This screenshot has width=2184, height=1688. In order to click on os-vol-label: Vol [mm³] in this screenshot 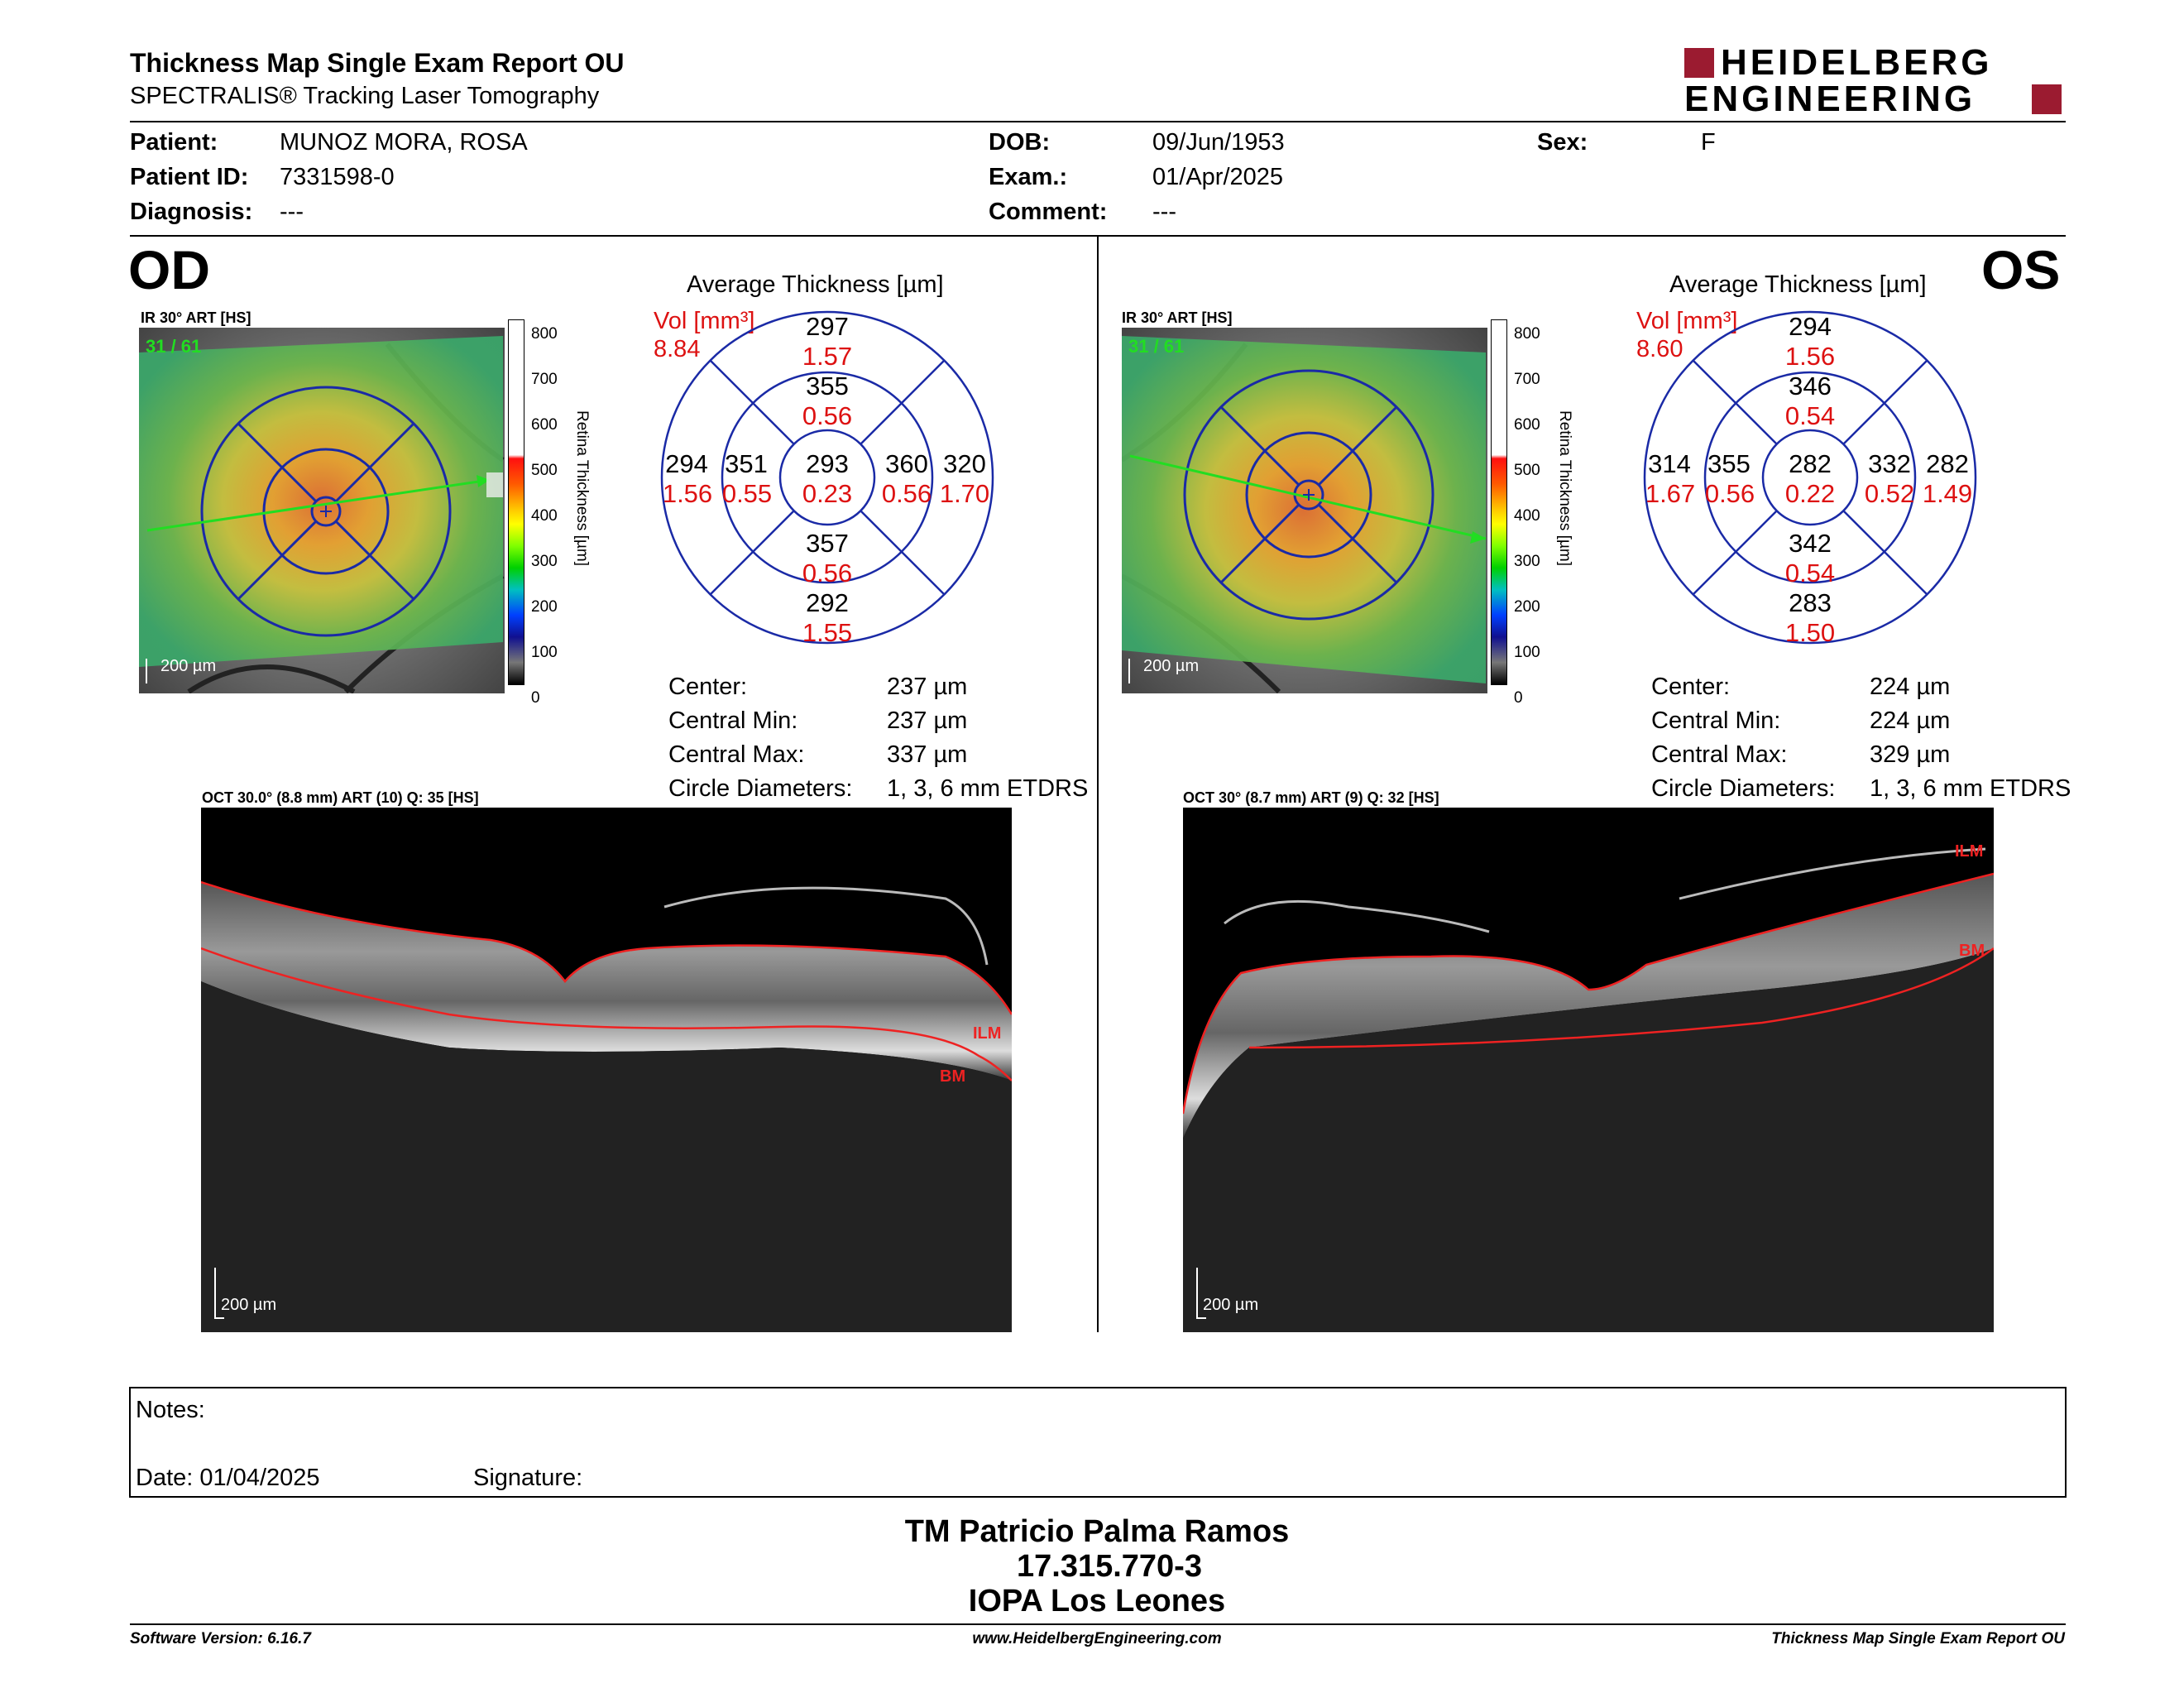, I will do `click(1687, 321)`.